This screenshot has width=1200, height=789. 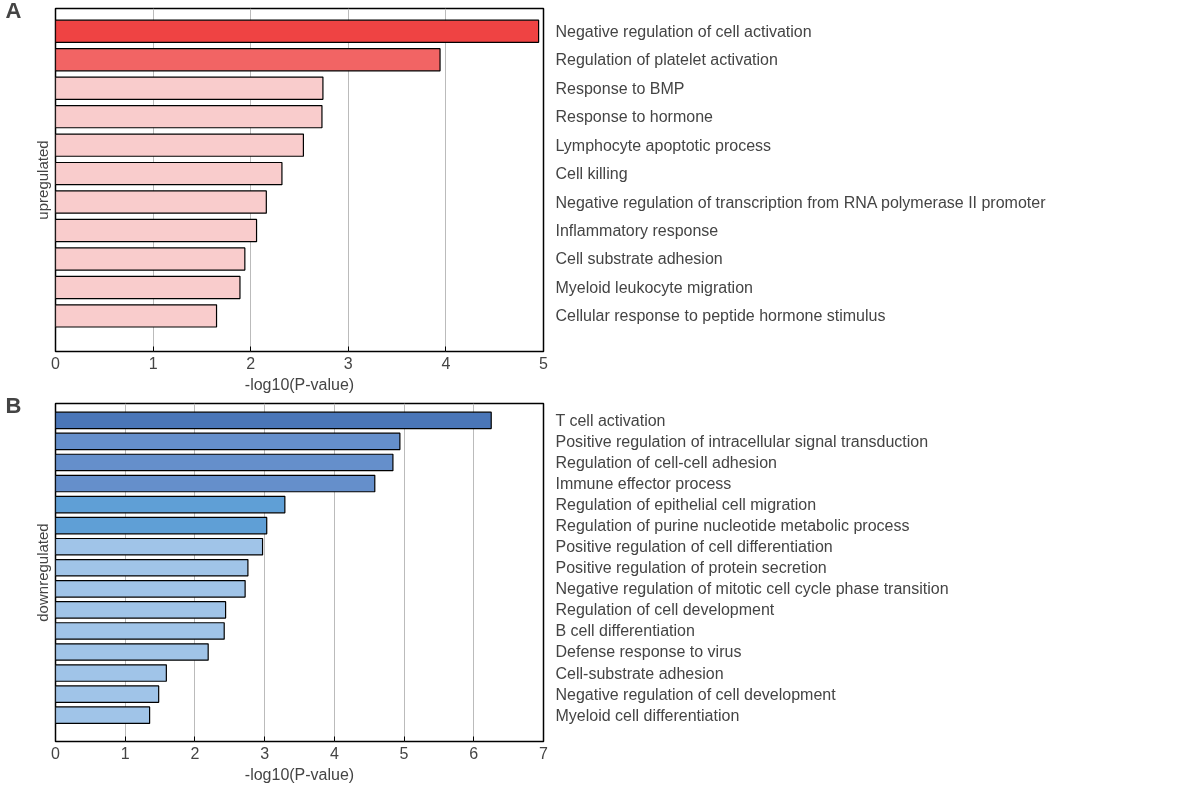 What do you see at coordinates (665, 610) in the screenshot?
I see `y-tick-label: Regulation of cell development` at bounding box center [665, 610].